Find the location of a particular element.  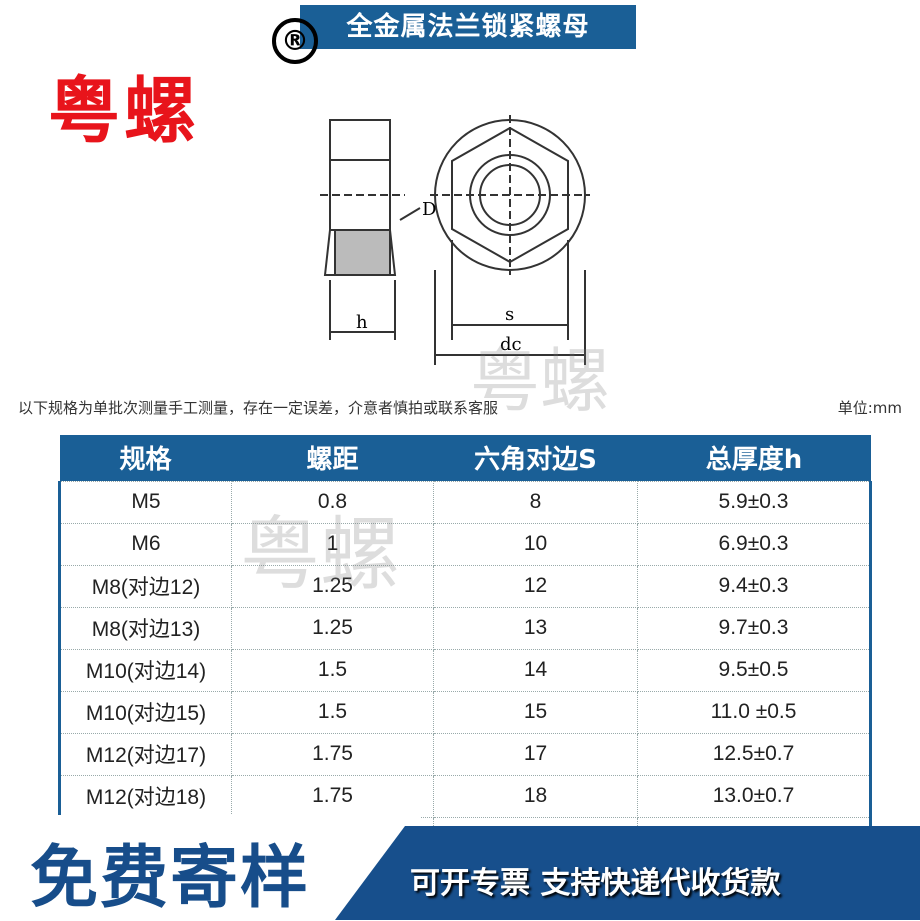

table-cell: 11.0 ±0.5 is located at coordinates (754, 712).